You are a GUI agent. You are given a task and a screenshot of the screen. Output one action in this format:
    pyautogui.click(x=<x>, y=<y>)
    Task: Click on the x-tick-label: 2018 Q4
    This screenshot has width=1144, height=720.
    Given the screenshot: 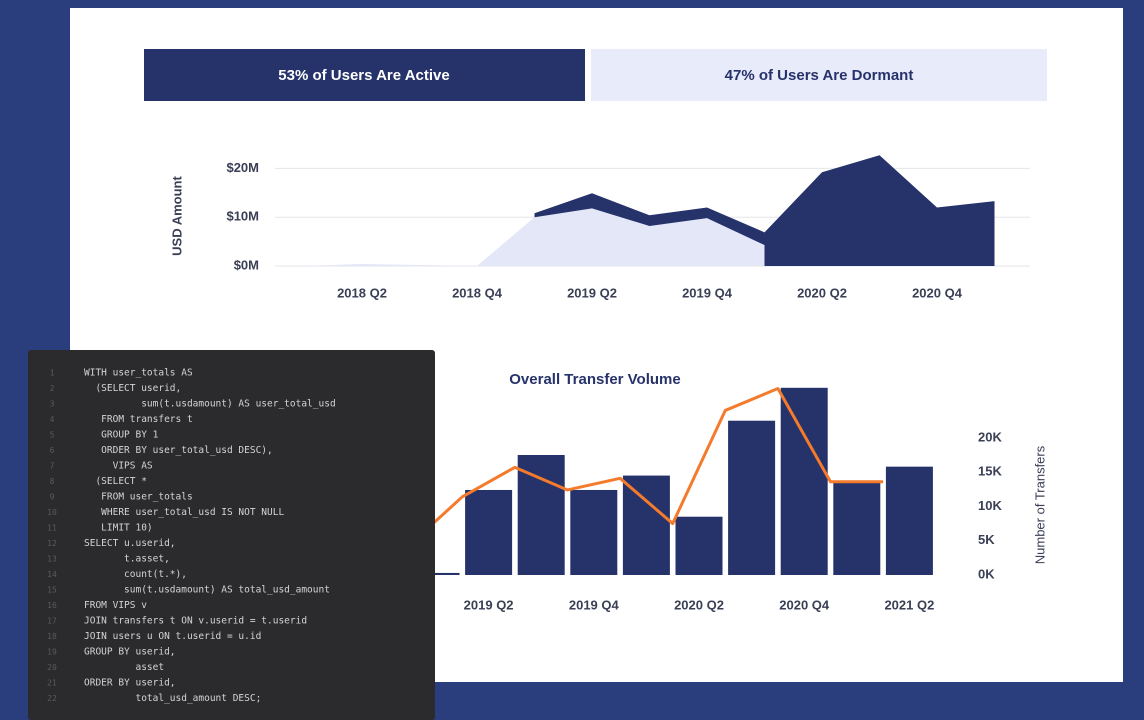 What is the action you would take?
    pyautogui.click(x=477, y=292)
    